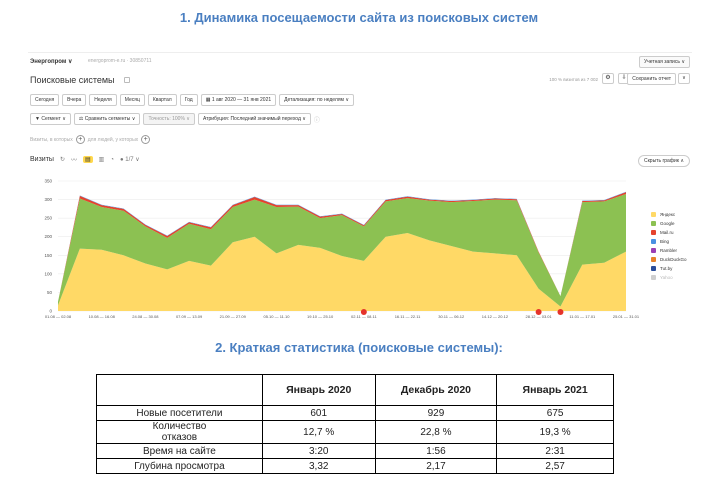  Describe the element at coordinates (666, 277) in the screenshot. I see `legend-label: Yahoo` at that location.